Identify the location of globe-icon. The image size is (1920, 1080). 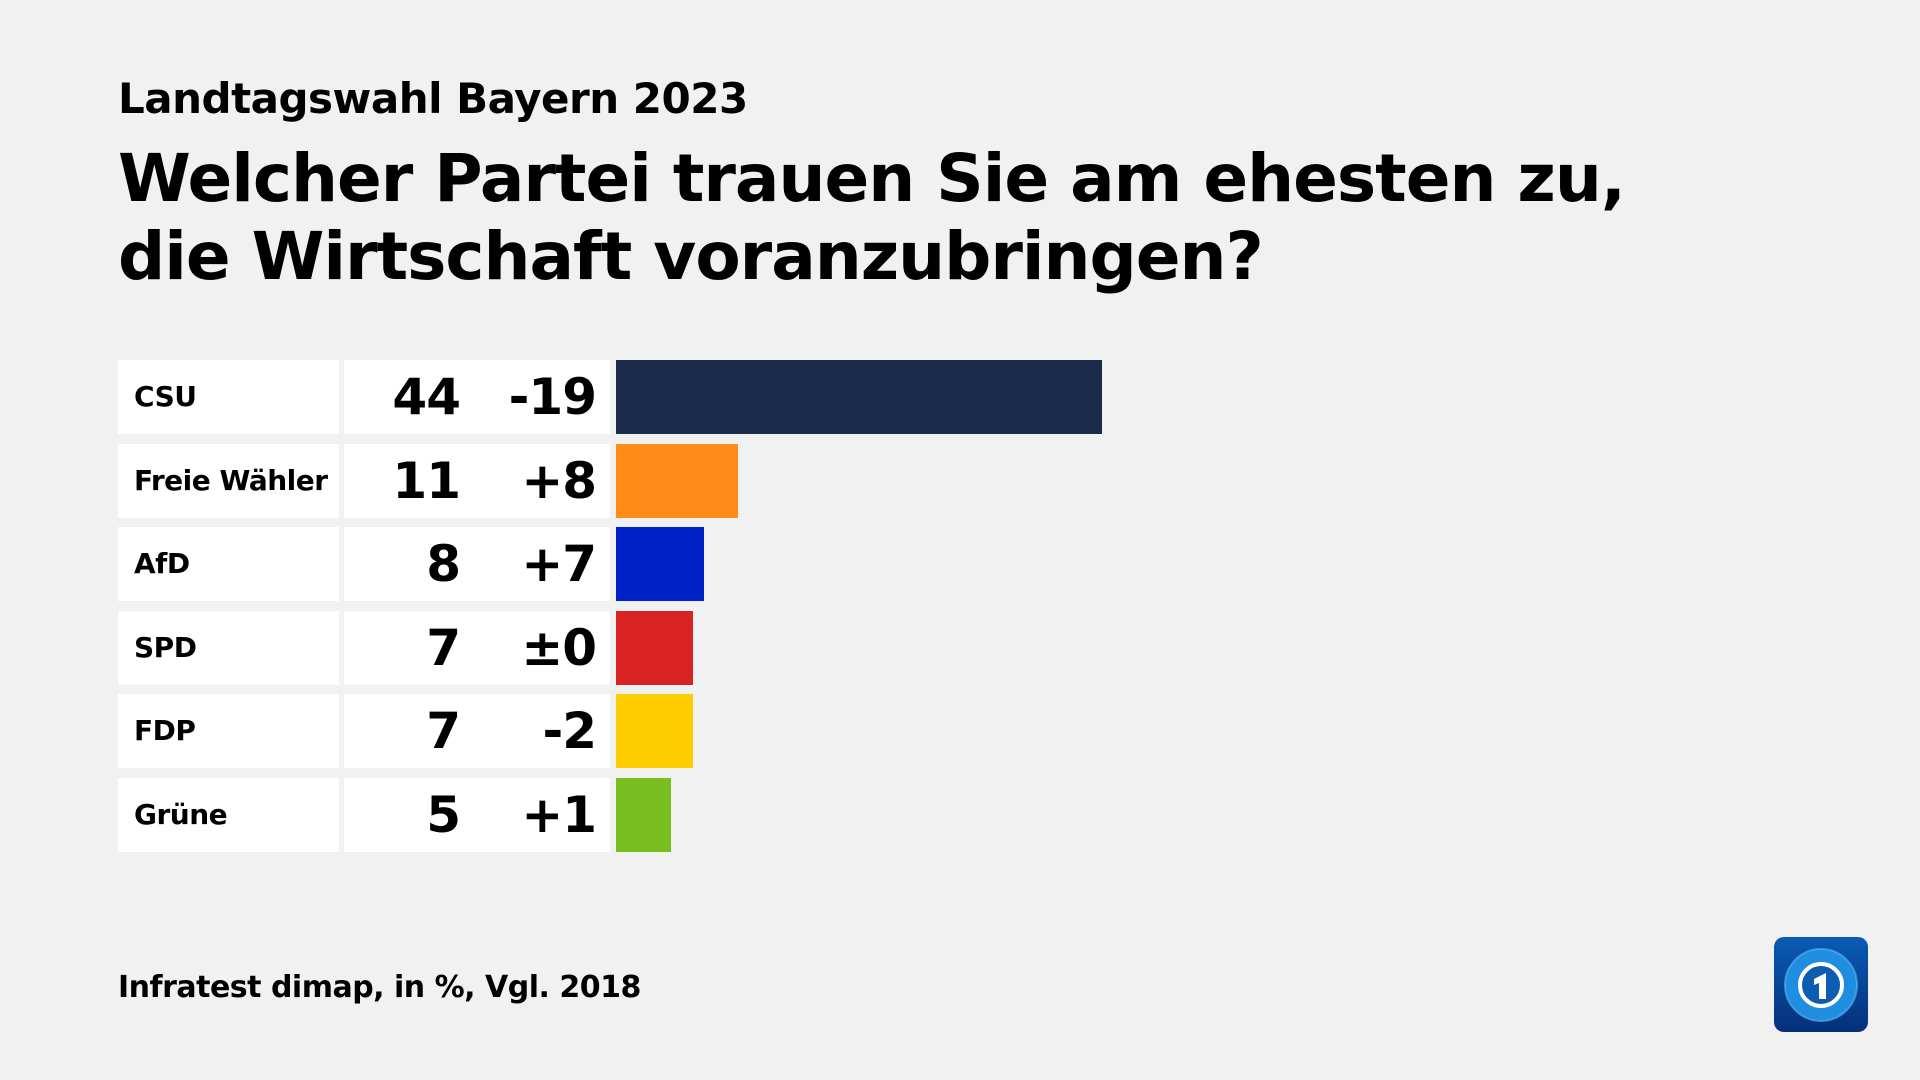
(1821, 985).